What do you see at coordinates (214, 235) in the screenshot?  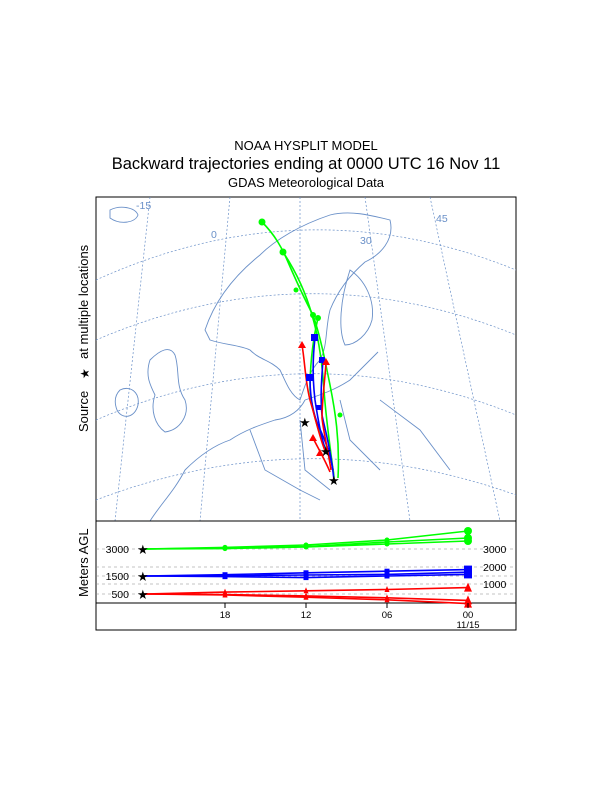 I see `grid-label-0: 0` at bounding box center [214, 235].